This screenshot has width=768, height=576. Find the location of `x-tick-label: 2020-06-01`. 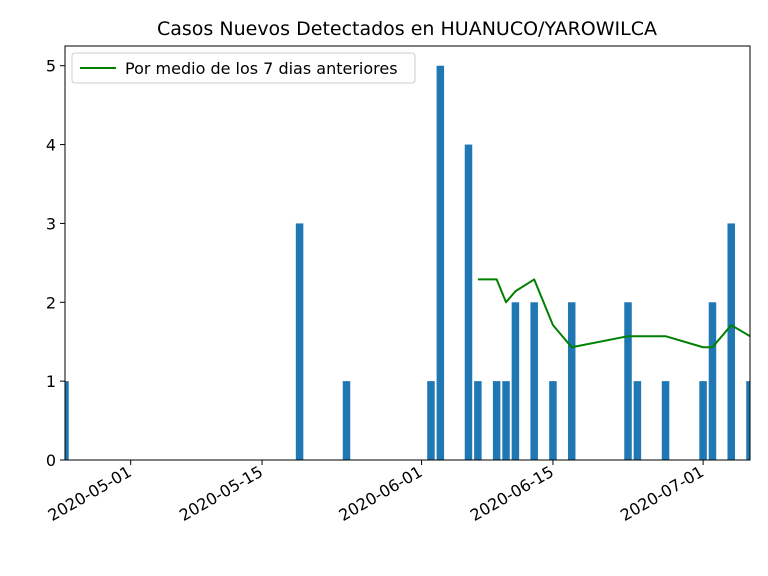

x-tick-label: 2020-06-01 is located at coordinates (381, 493).